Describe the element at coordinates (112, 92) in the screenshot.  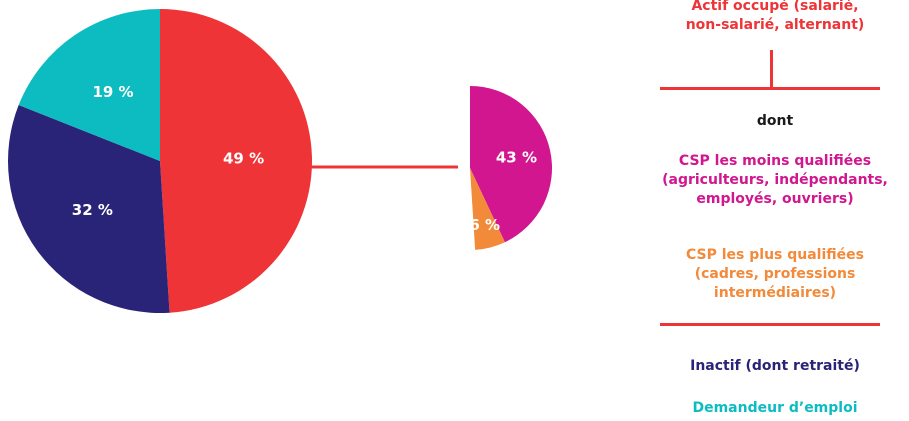
I see `label-demandeur: 19 %` at that location.